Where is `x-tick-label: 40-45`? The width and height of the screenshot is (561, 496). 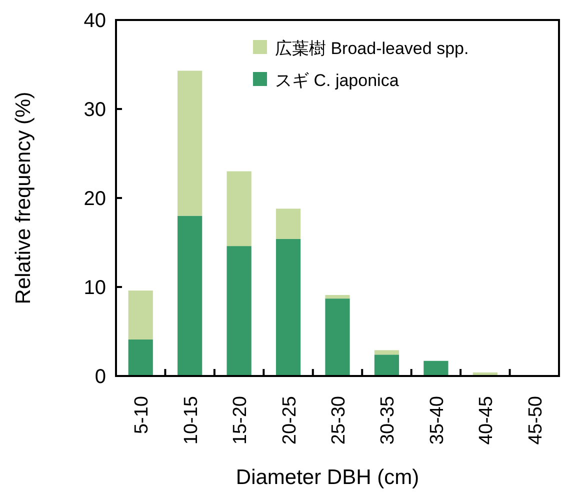 x-tick-label: 40-45 is located at coordinates (487, 420).